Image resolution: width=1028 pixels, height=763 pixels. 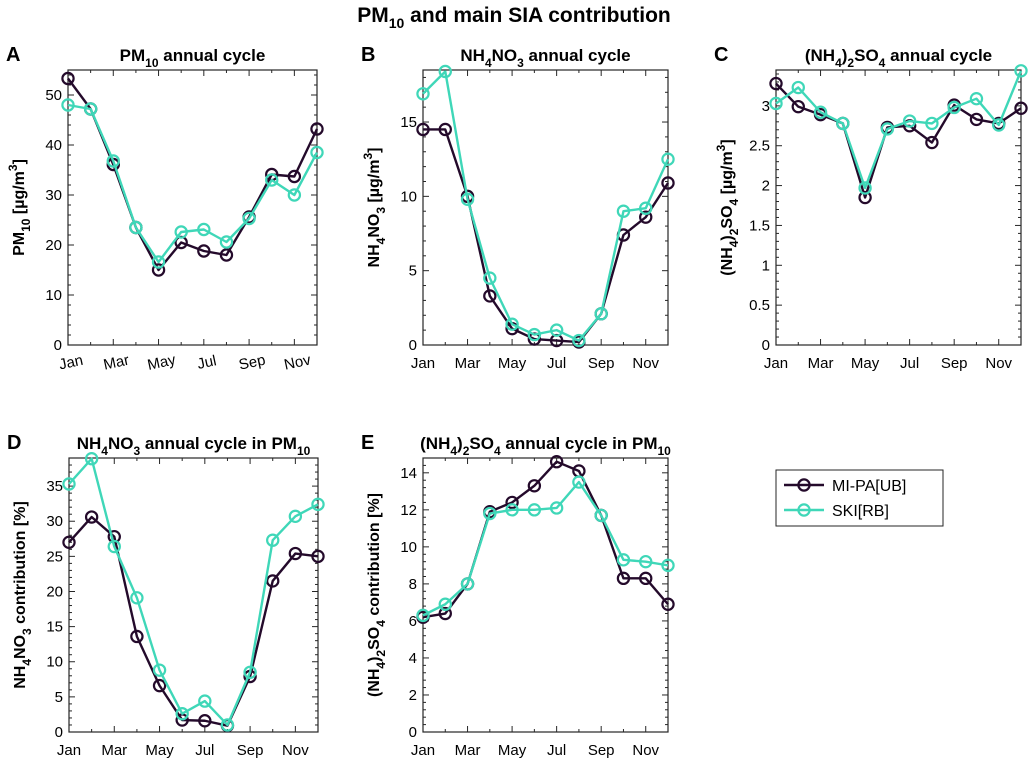 What do you see at coordinates (54, 591) in the screenshot?
I see `panel-d-ytick-label: 20` at bounding box center [54, 591].